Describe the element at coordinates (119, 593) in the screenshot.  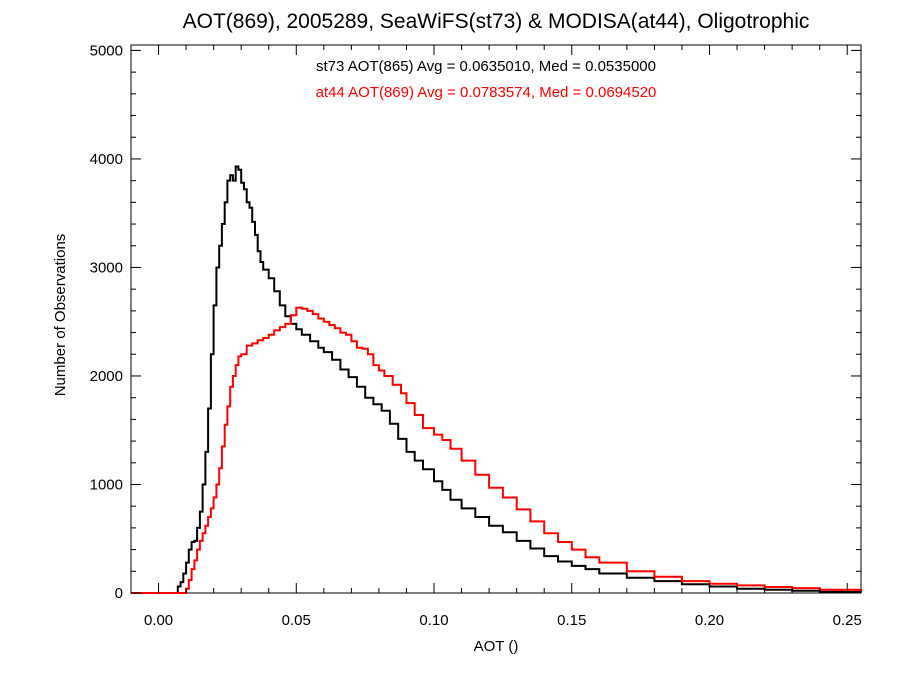
I see `y-tick-label: 0` at that location.